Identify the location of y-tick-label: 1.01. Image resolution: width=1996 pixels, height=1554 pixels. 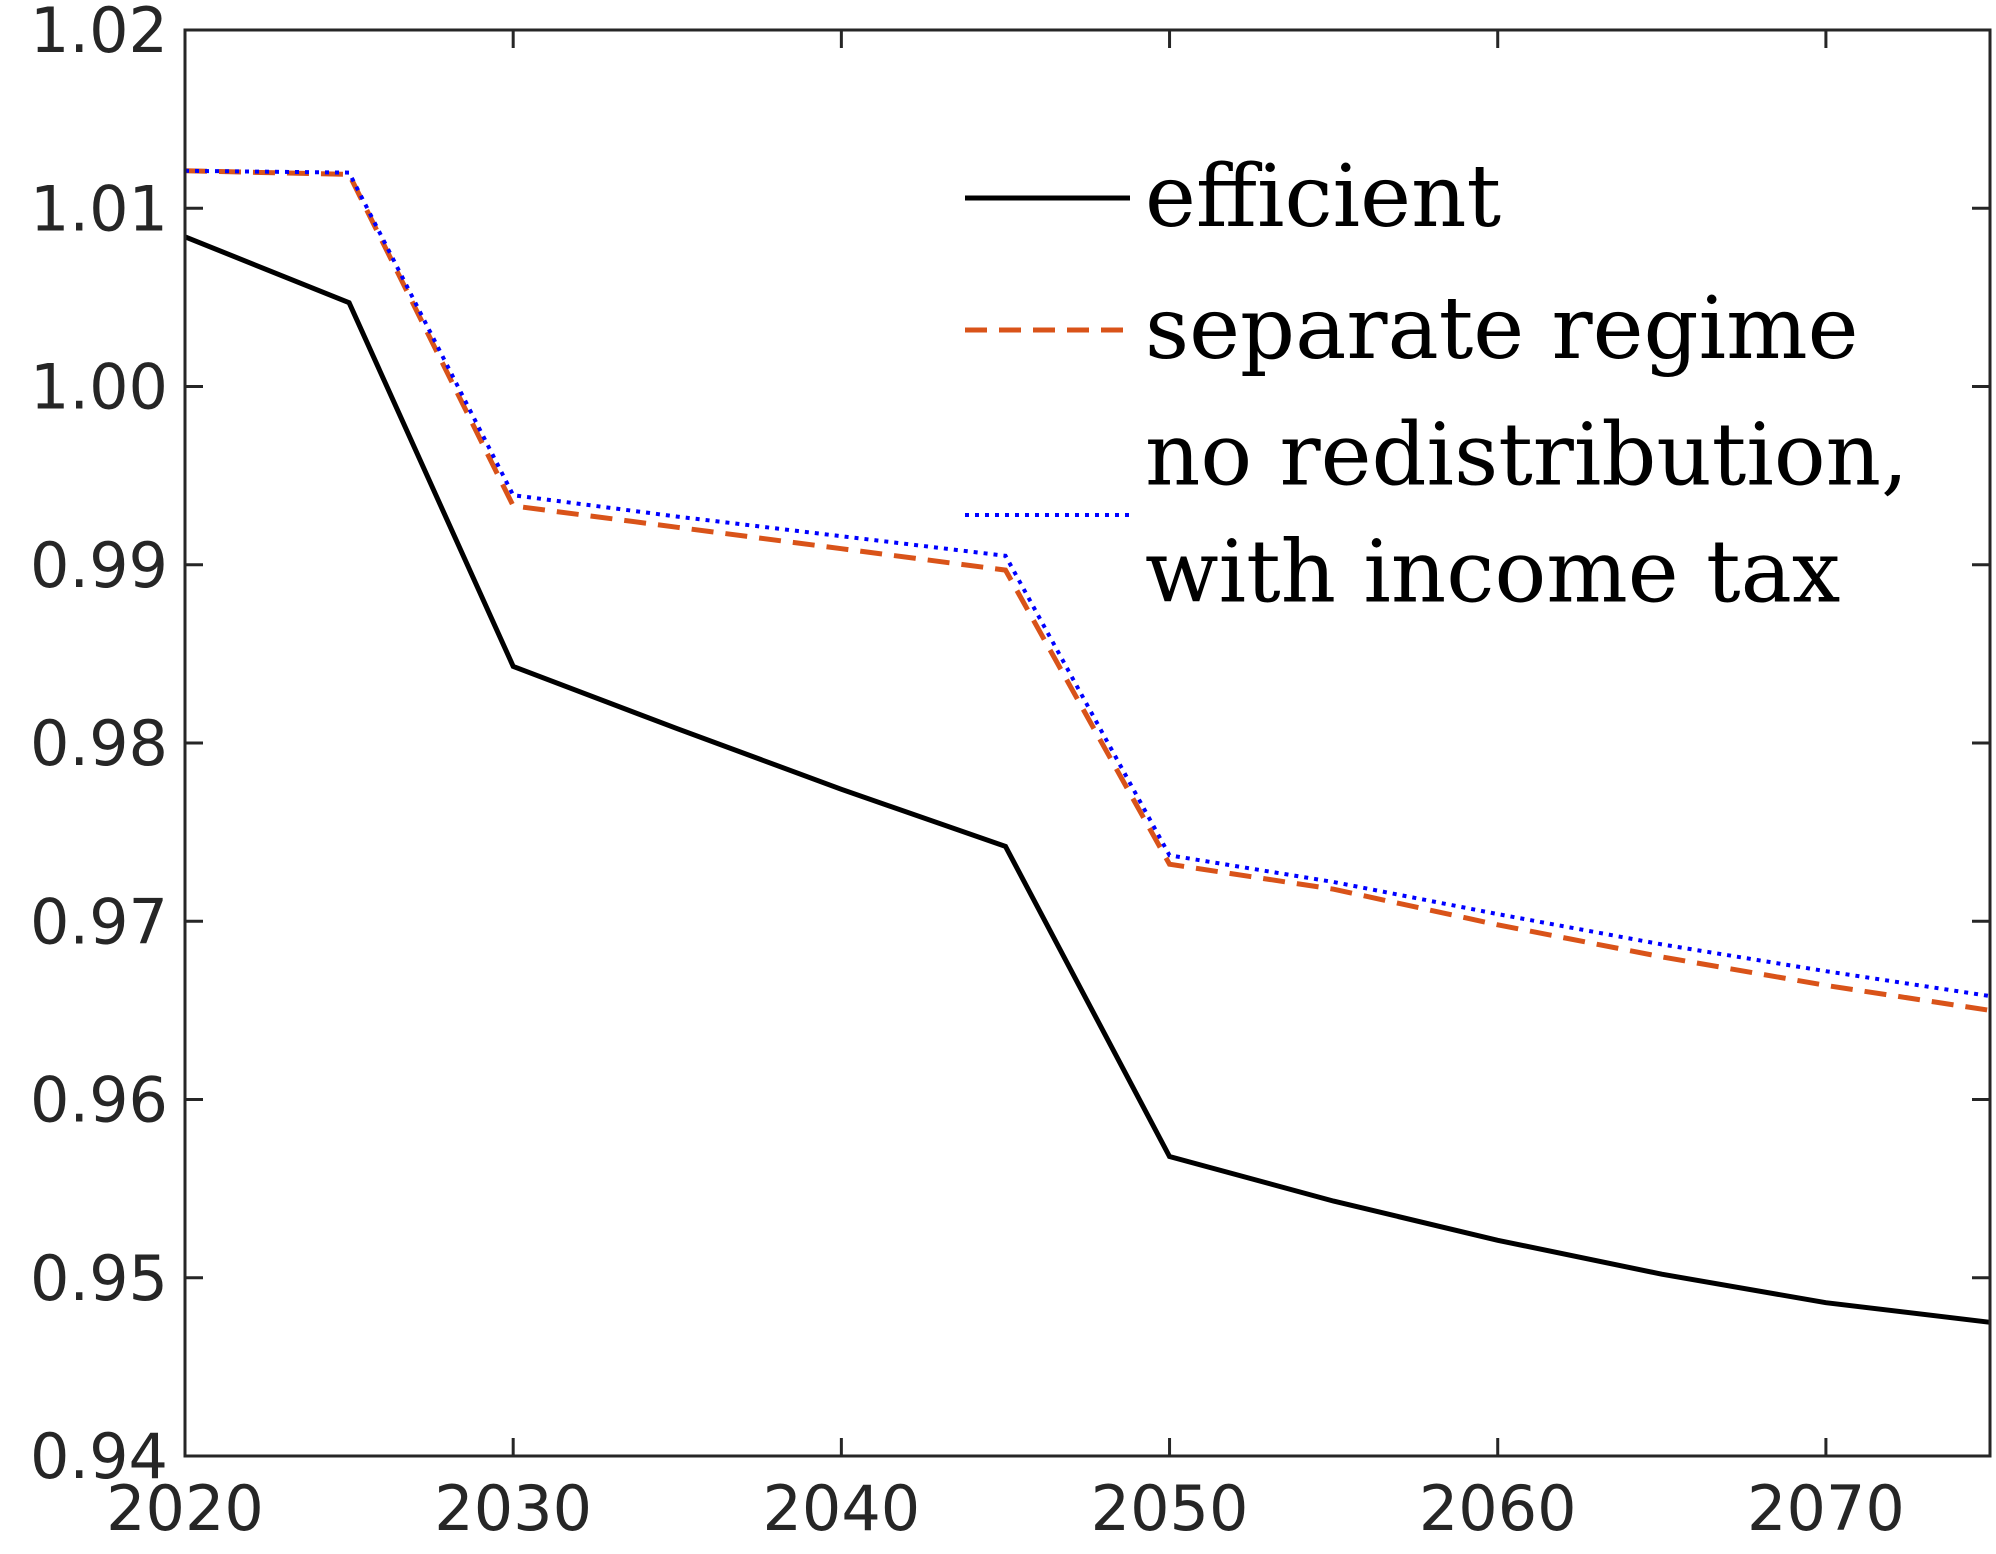
(99, 208).